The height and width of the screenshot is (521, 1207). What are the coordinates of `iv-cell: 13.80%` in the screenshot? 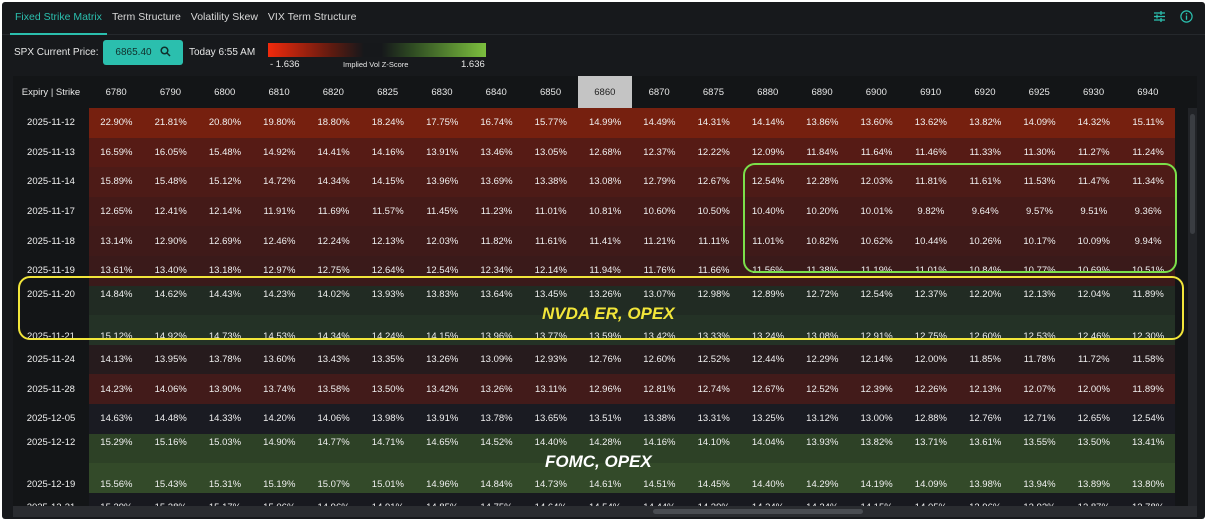 It's located at (1148, 478).